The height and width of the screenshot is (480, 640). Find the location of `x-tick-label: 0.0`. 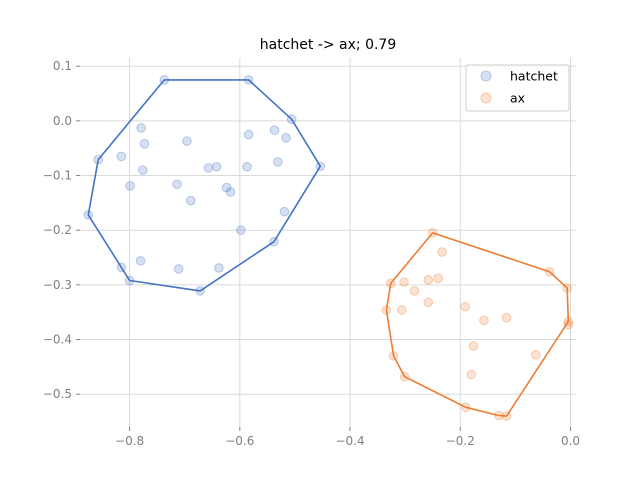

x-tick-label: 0.0 is located at coordinates (570, 441).